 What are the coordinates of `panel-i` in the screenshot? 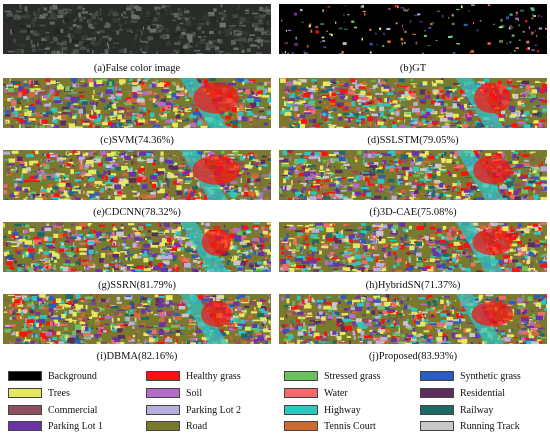 It's located at (137, 319).